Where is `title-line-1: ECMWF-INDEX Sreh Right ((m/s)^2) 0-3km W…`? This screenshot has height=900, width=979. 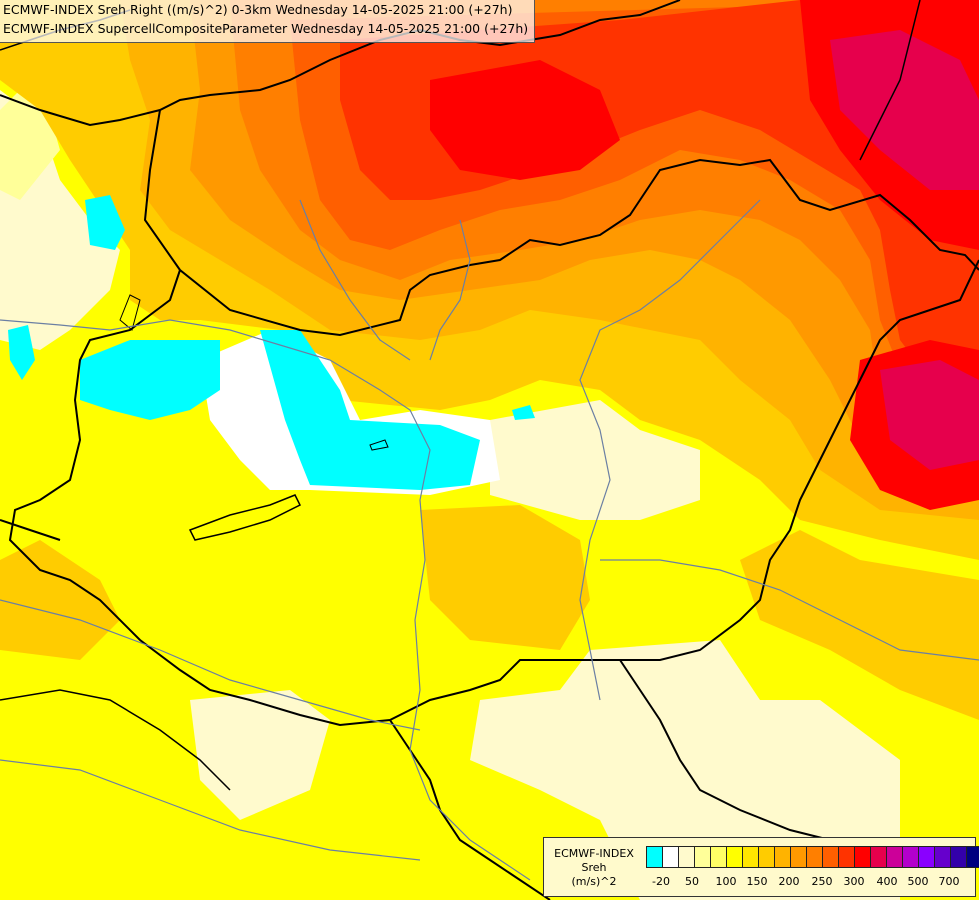 title-line-1: ECMWF-INDEX Sreh Right ((m/s)^2) 0-3km W… is located at coordinates (258, 9).